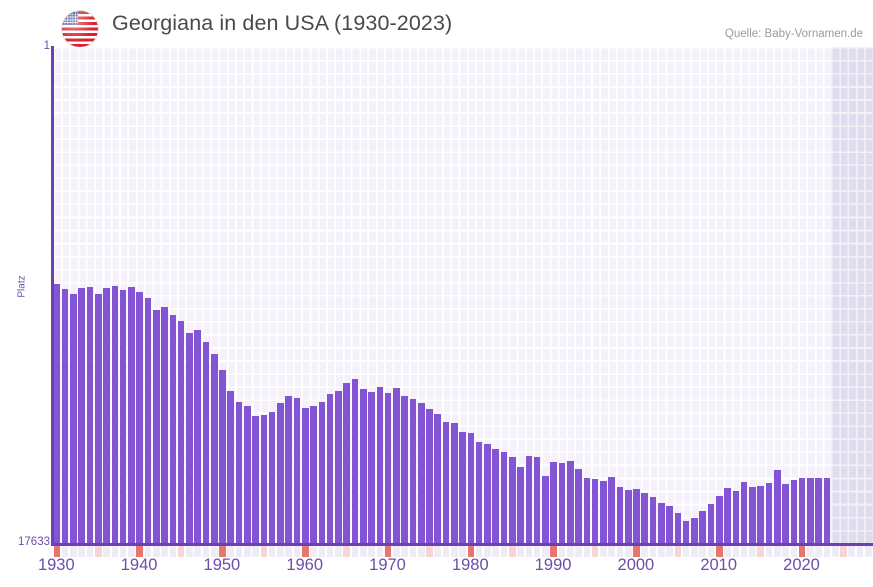  Describe the element at coordinates (80, 29) in the screenshot. I see `flag-gloss` at that location.